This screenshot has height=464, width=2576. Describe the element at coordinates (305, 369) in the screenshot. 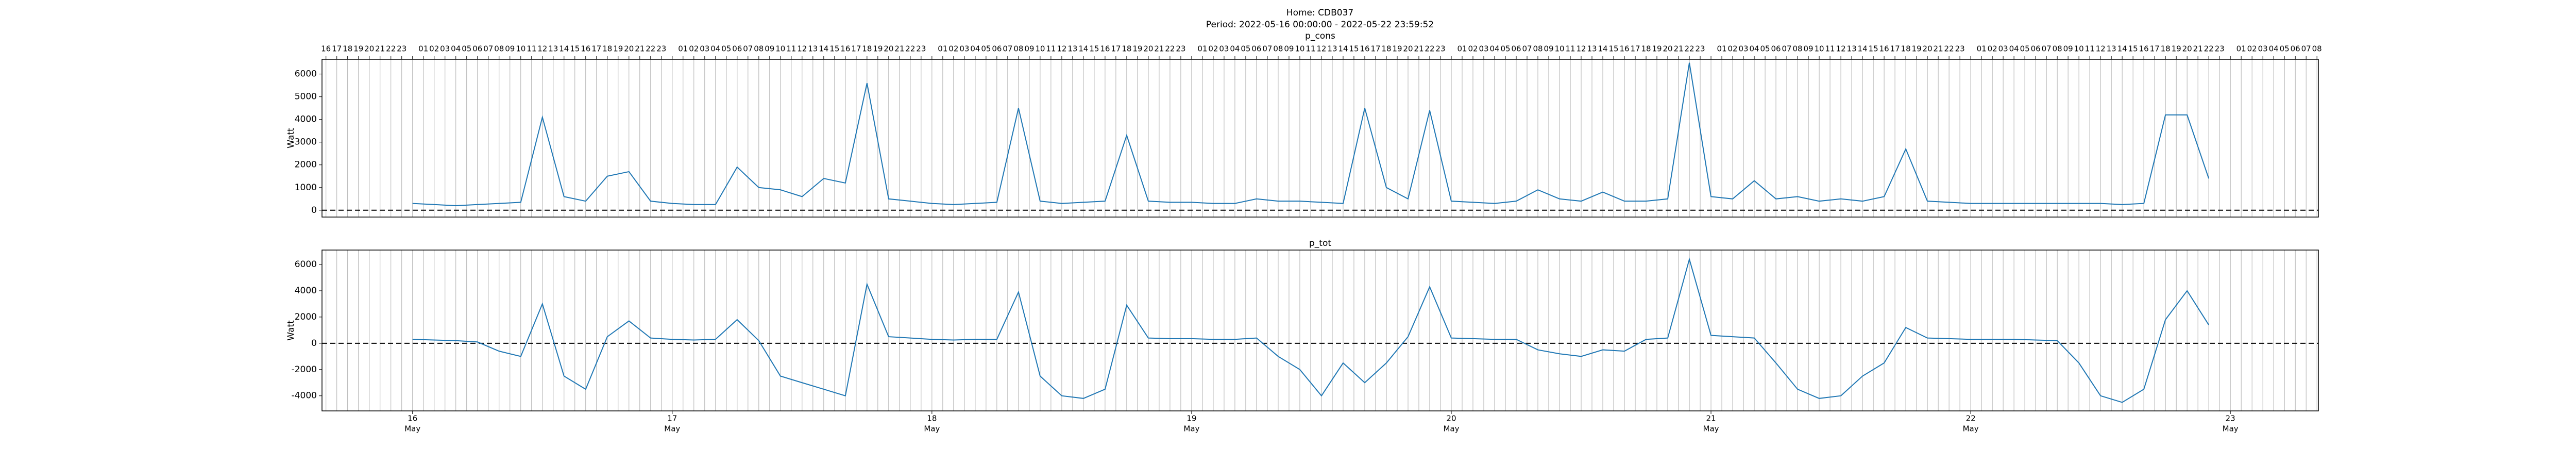

I see `y-tick-label: -2000` at that location.